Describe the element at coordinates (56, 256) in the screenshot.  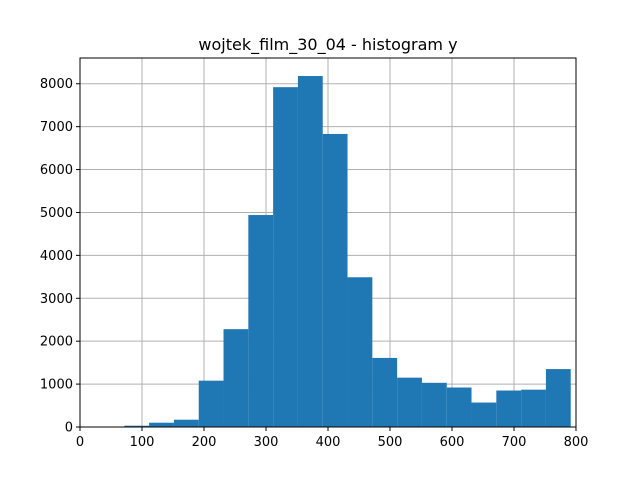
I see `y-tick-label: 4000` at that location.